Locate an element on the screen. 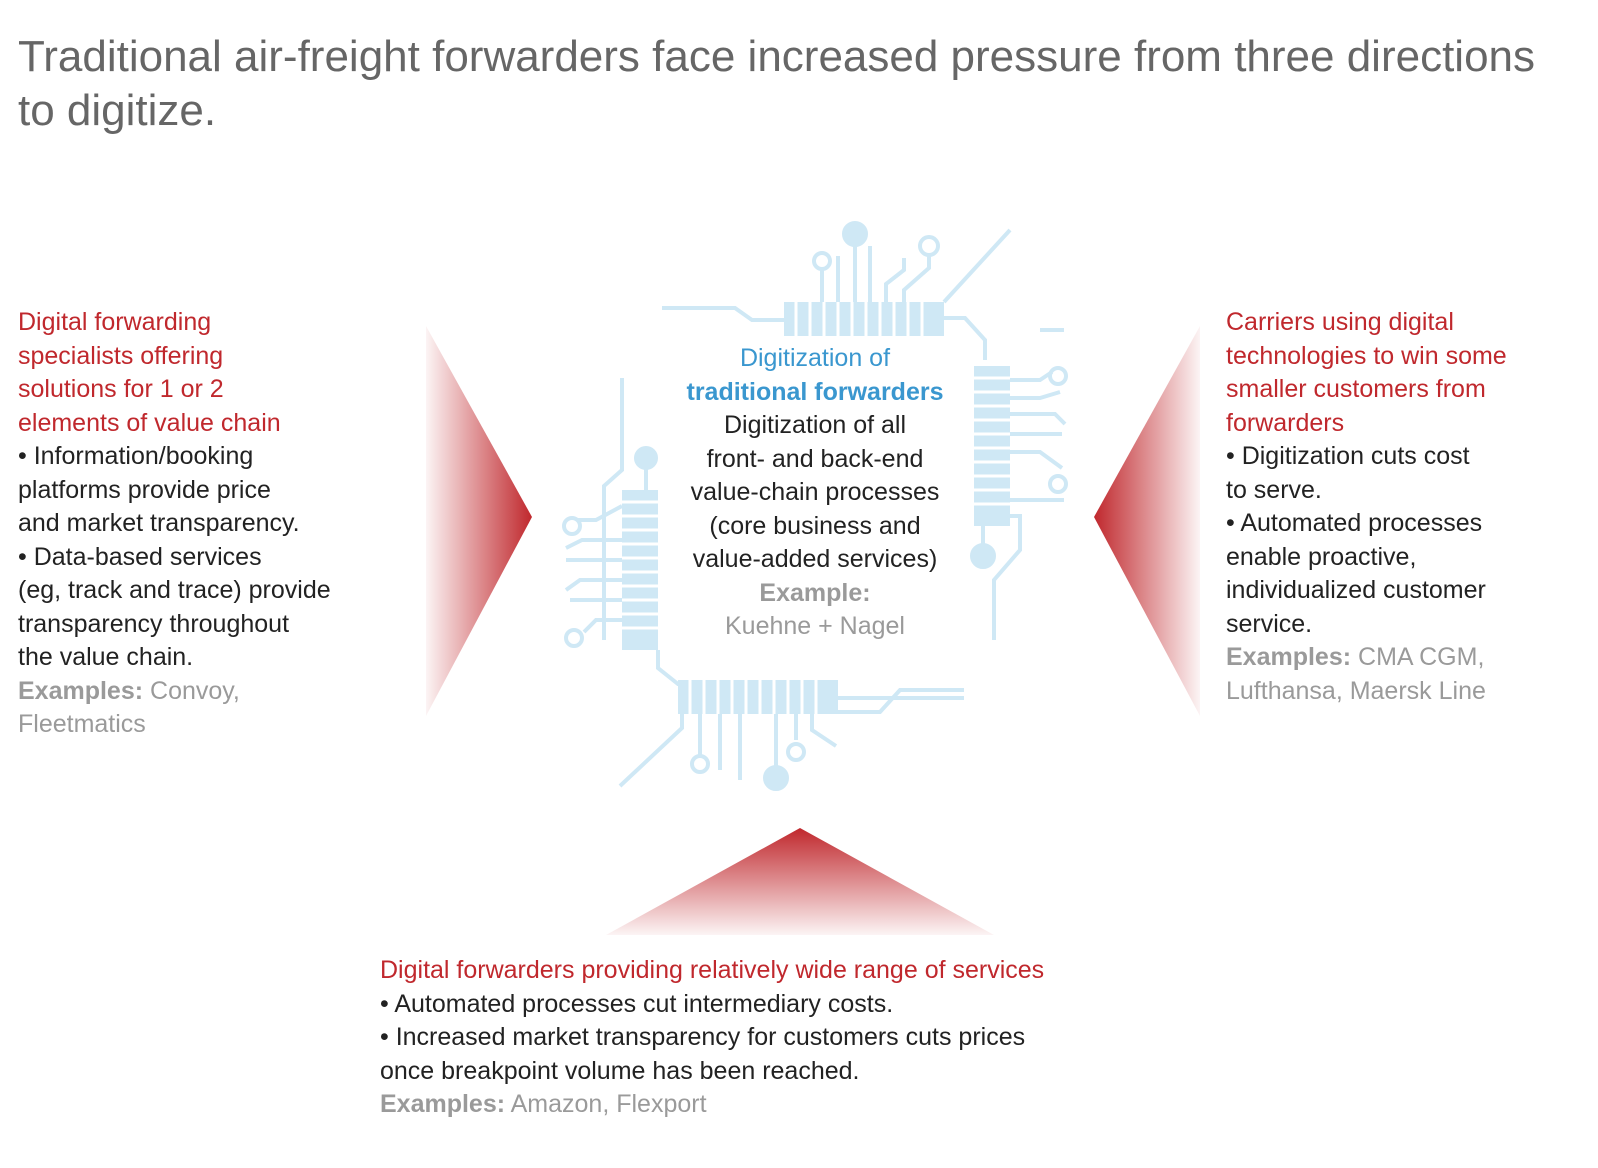 This screenshot has width=1598, height=1168. bottom-examples-value: Amazon, Flexport is located at coordinates (606, 1104).